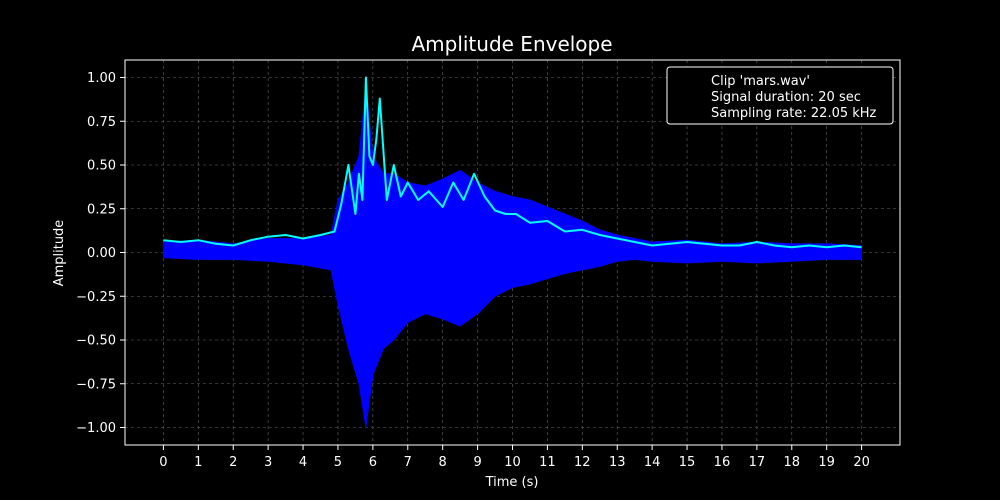 This screenshot has height=500, width=1000. What do you see at coordinates (443, 462) in the screenshot?
I see `x-tick-label: 8` at bounding box center [443, 462].